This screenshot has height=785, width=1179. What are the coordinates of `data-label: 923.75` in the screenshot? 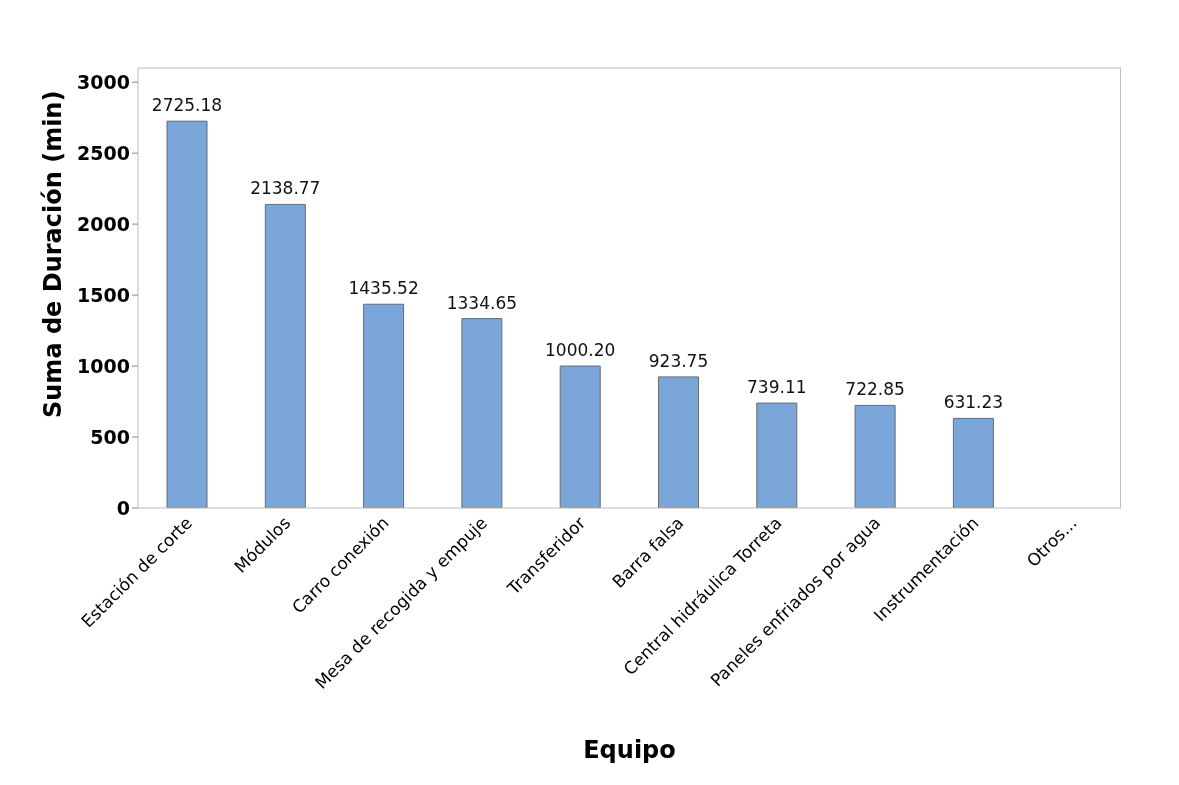 It's located at (678, 360).